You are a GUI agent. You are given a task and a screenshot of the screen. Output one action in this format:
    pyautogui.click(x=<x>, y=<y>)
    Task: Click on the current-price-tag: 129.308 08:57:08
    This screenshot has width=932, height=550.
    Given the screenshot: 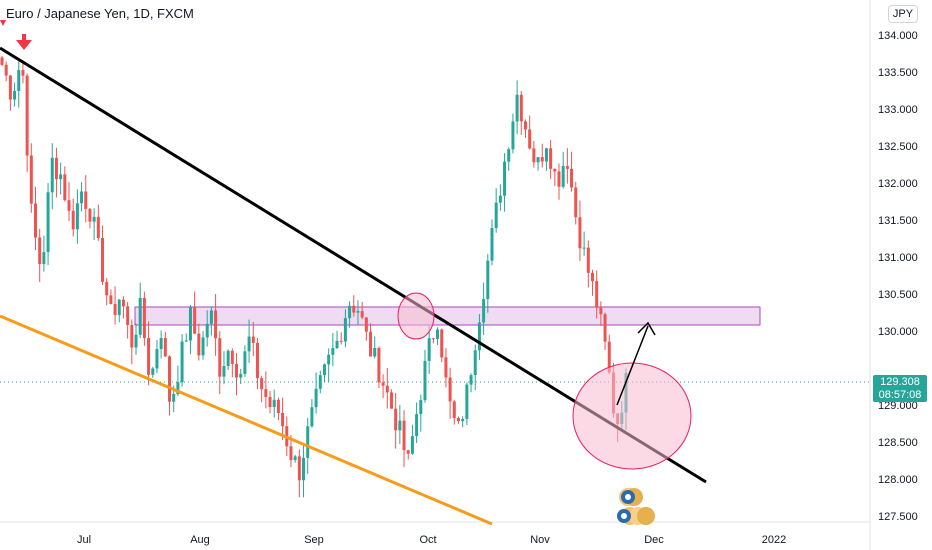 What is the action you would take?
    pyautogui.click(x=900, y=388)
    